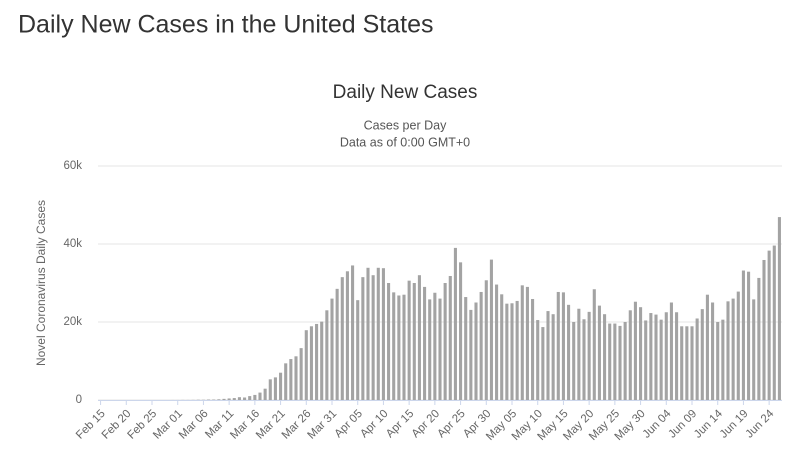  Describe the element at coordinates (760, 423) in the screenshot. I see `x-tick-label: Jun 24` at that location.